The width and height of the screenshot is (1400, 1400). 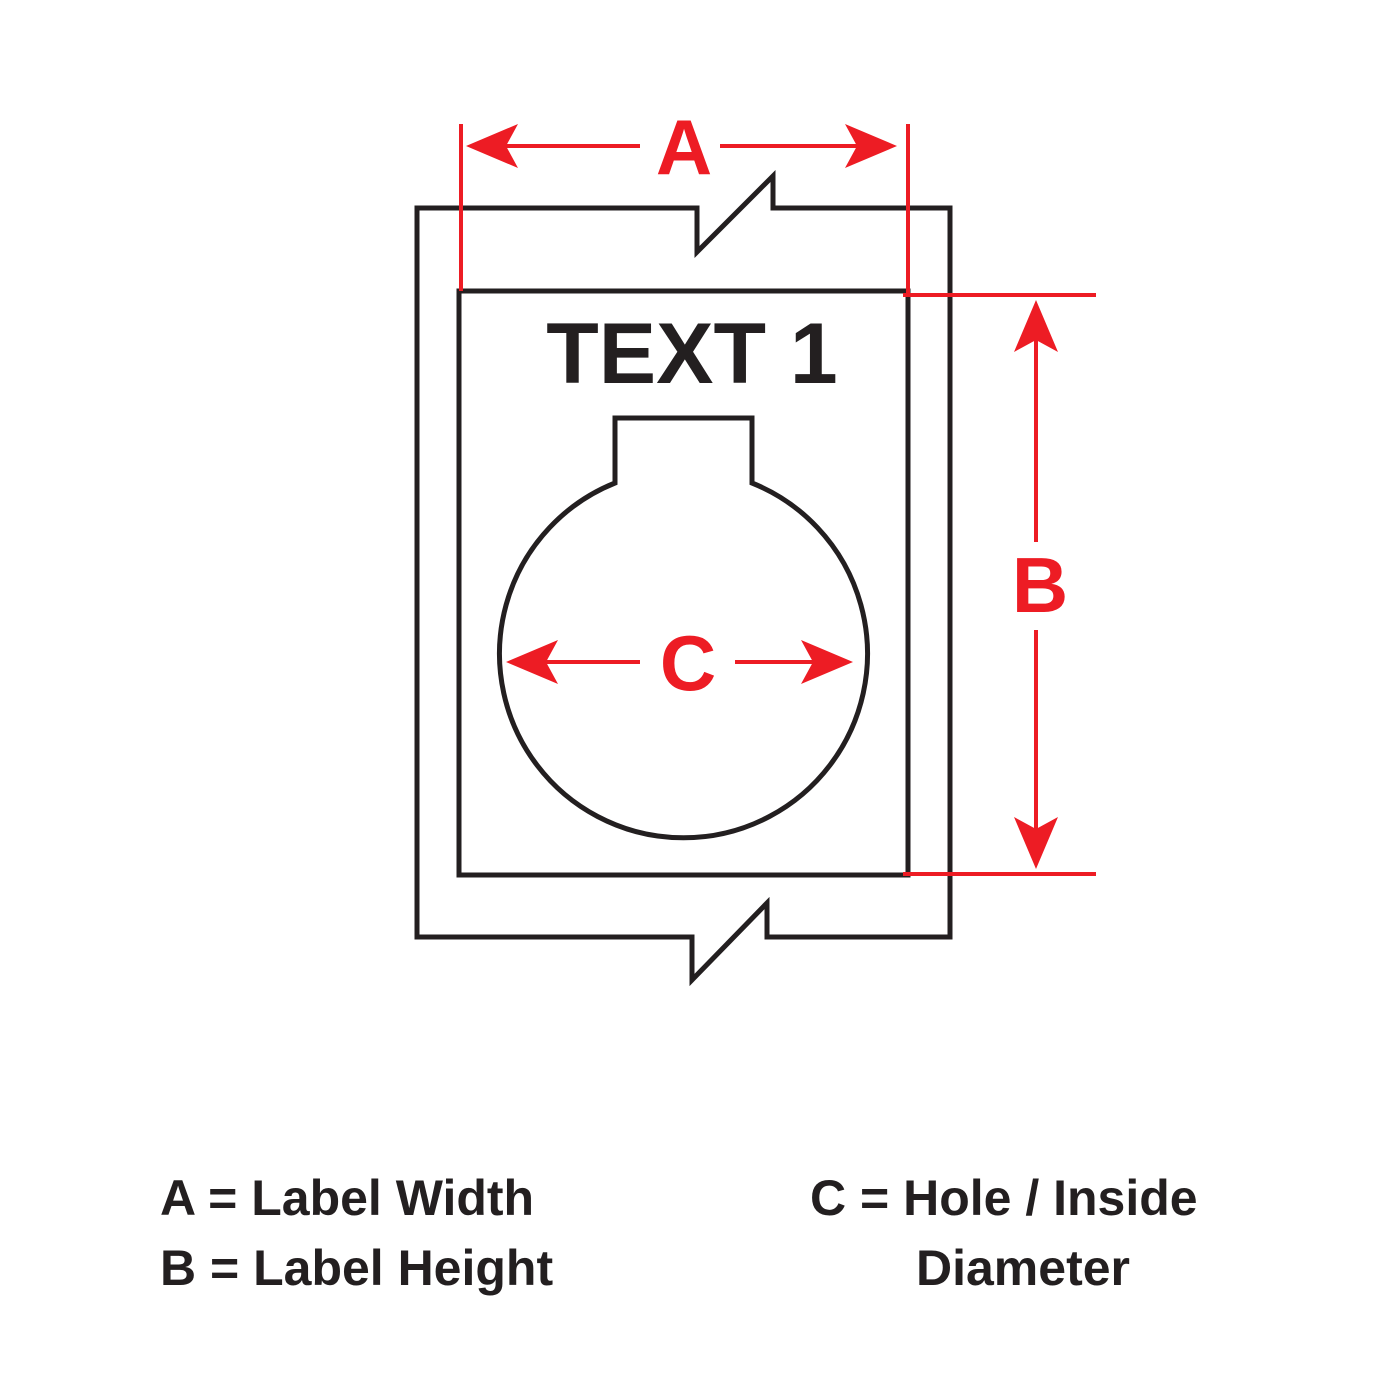 What do you see at coordinates (1036, 843) in the screenshot?
I see `dimension-b-arrow-bottom` at bounding box center [1036, 843].